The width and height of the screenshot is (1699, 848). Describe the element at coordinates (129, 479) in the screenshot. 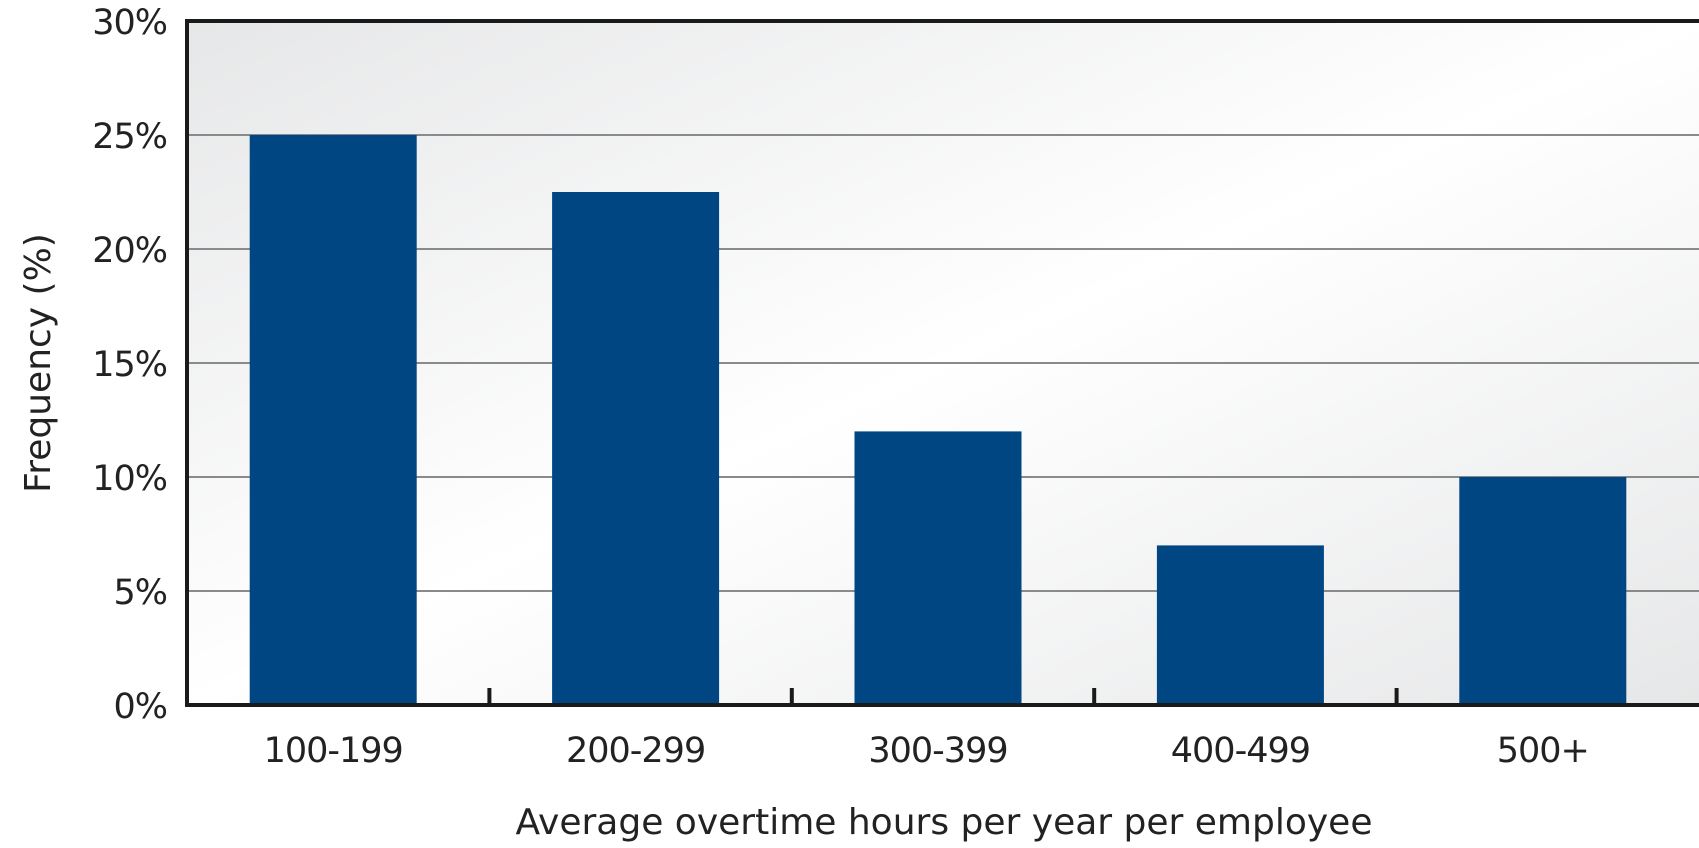

I see `y-tick-label: 10%` at that location.